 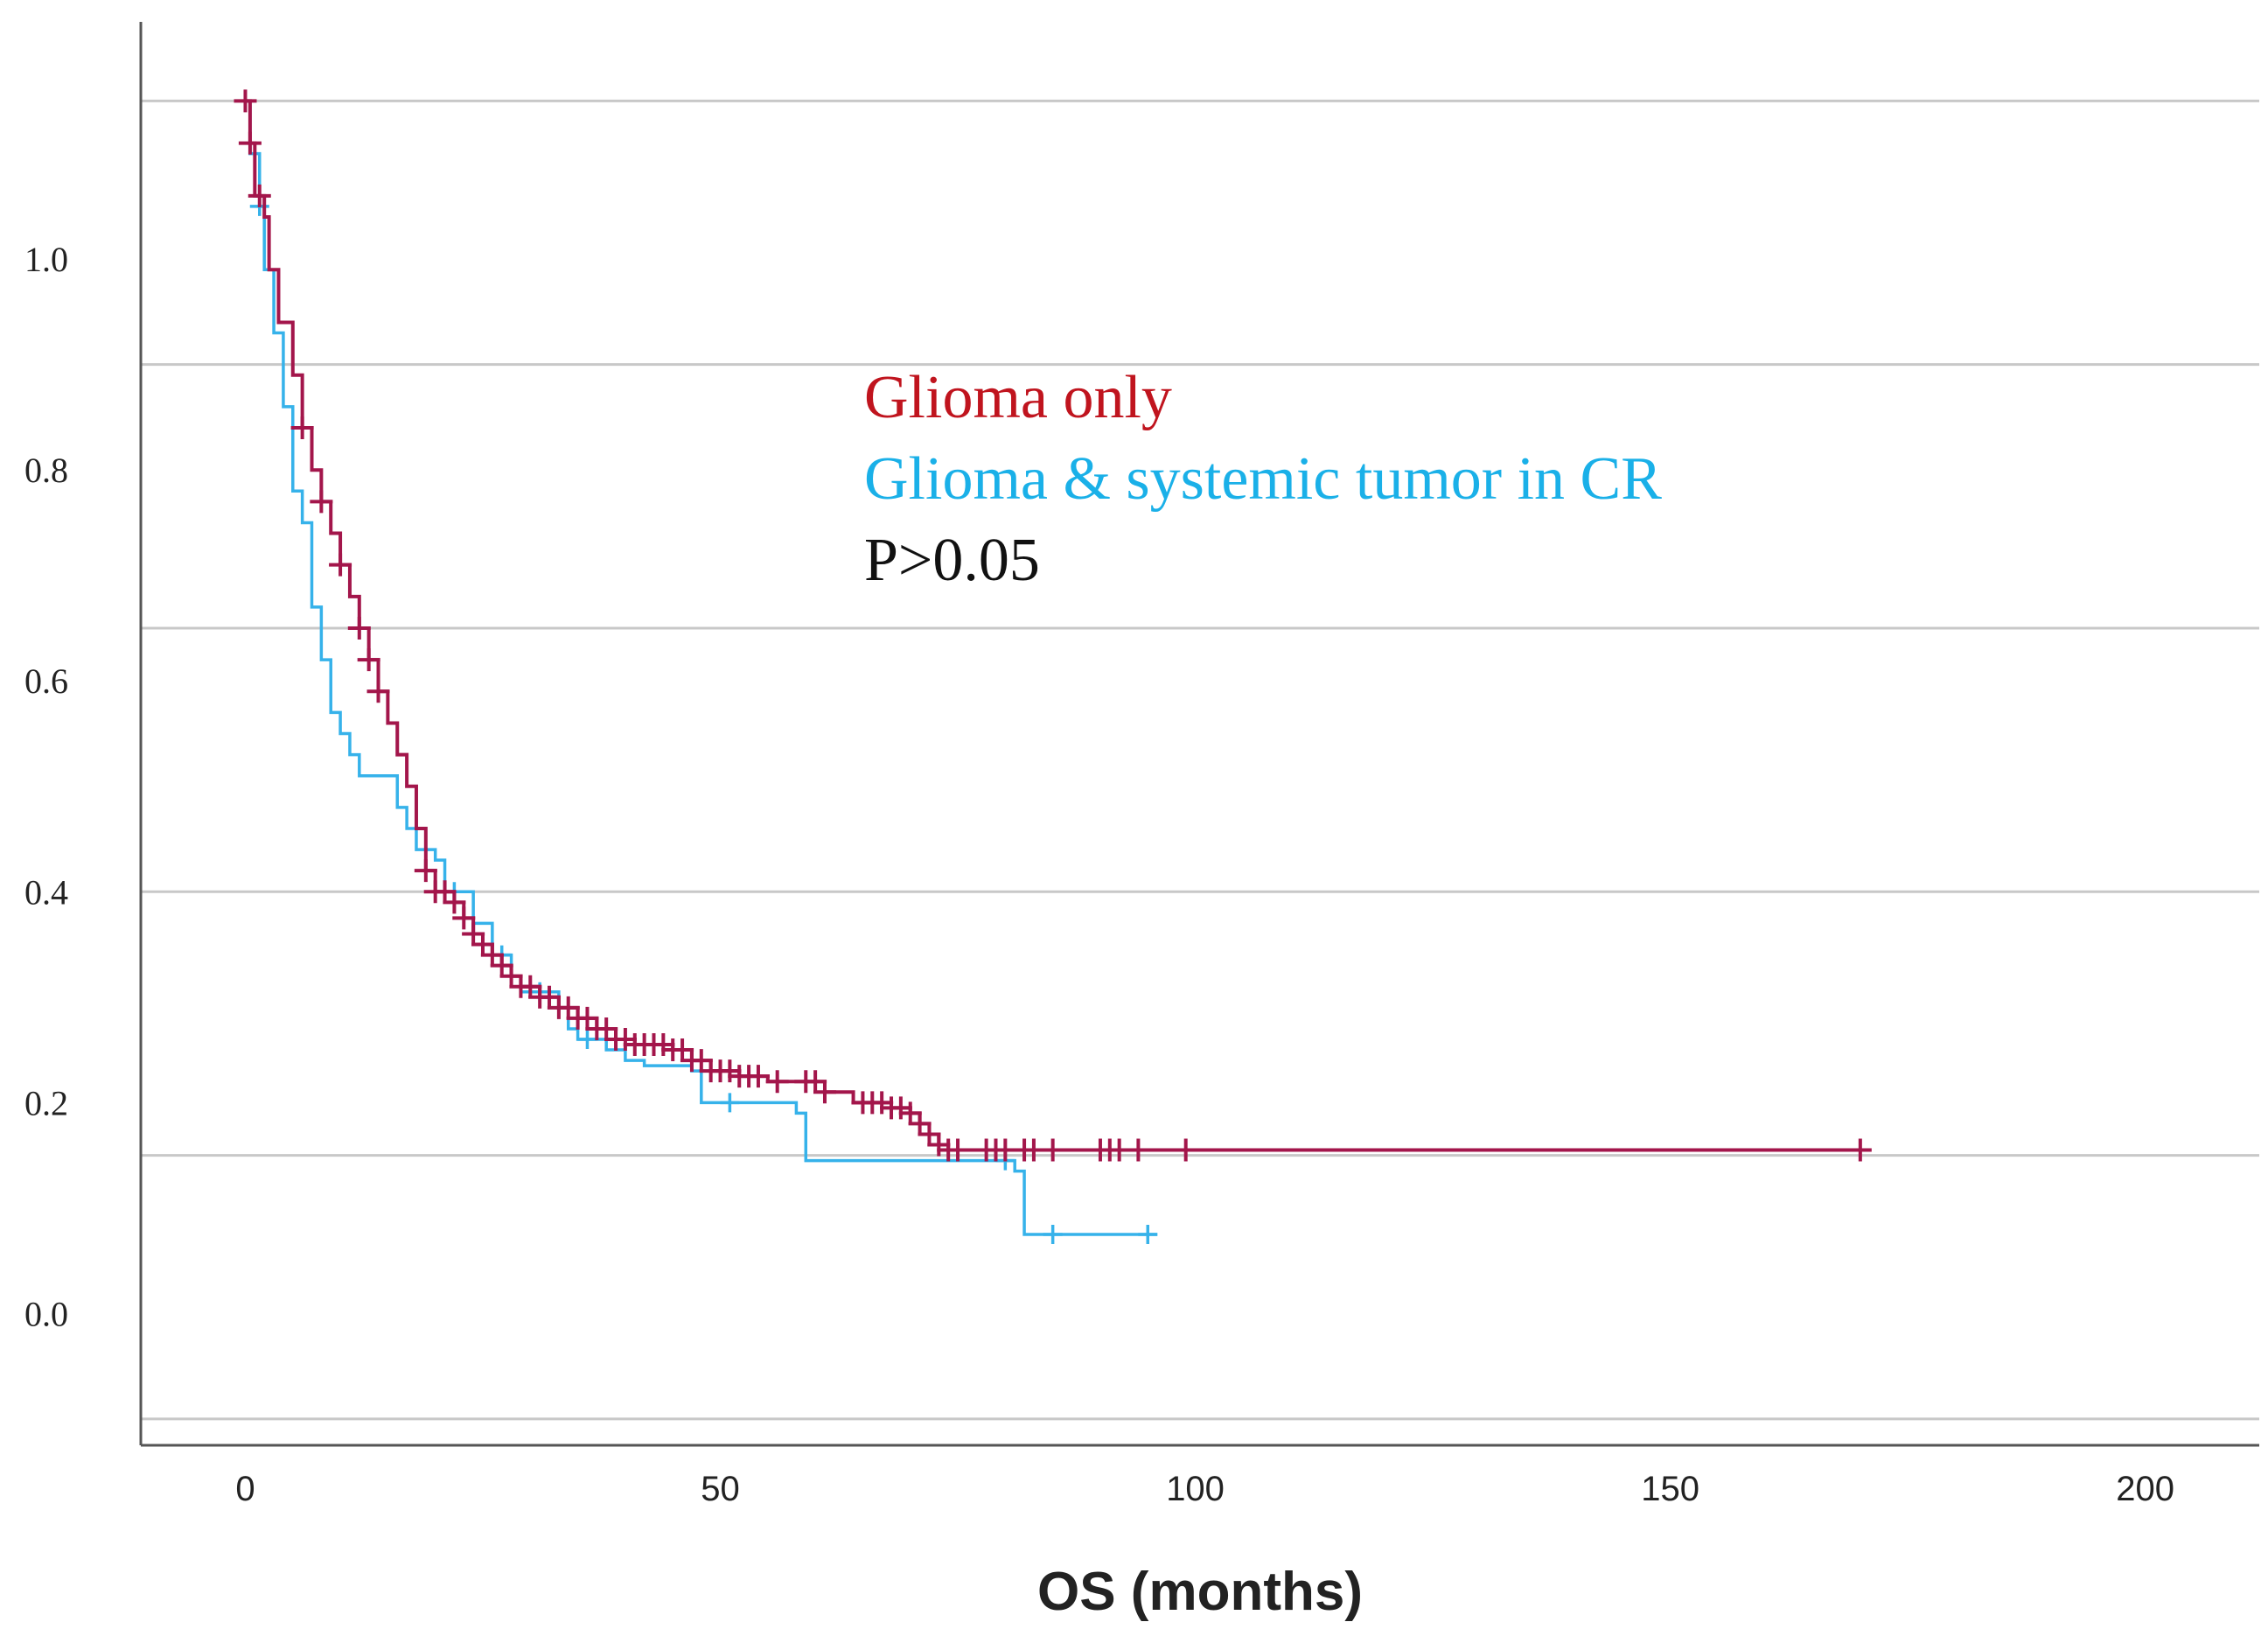 I want to click on x-tick-labels: 0 50 100 150 200, so click(x=1204, y=1489).